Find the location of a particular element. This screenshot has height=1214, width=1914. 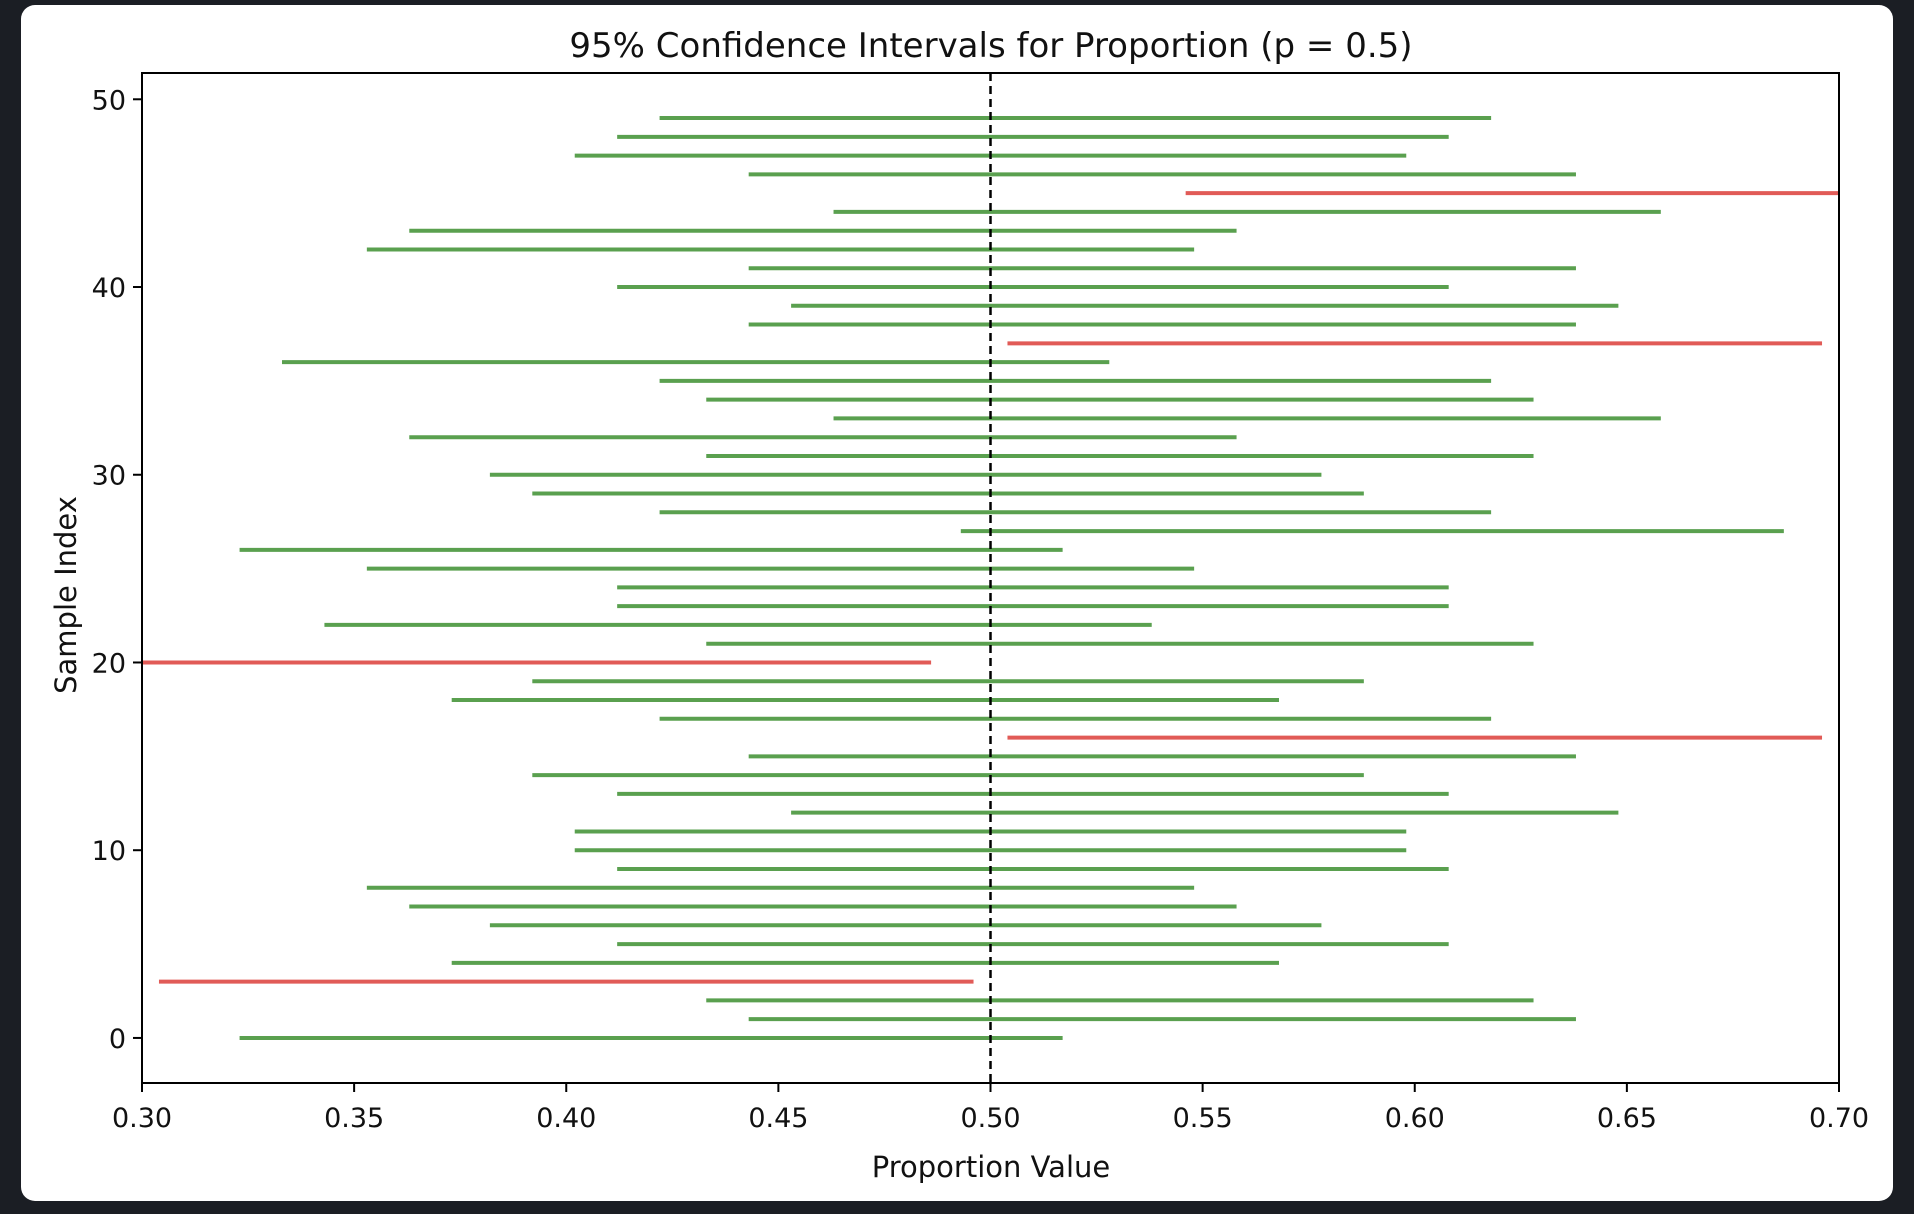

x-tick-label: 0.70 is located at coordinates (1839, 1118).